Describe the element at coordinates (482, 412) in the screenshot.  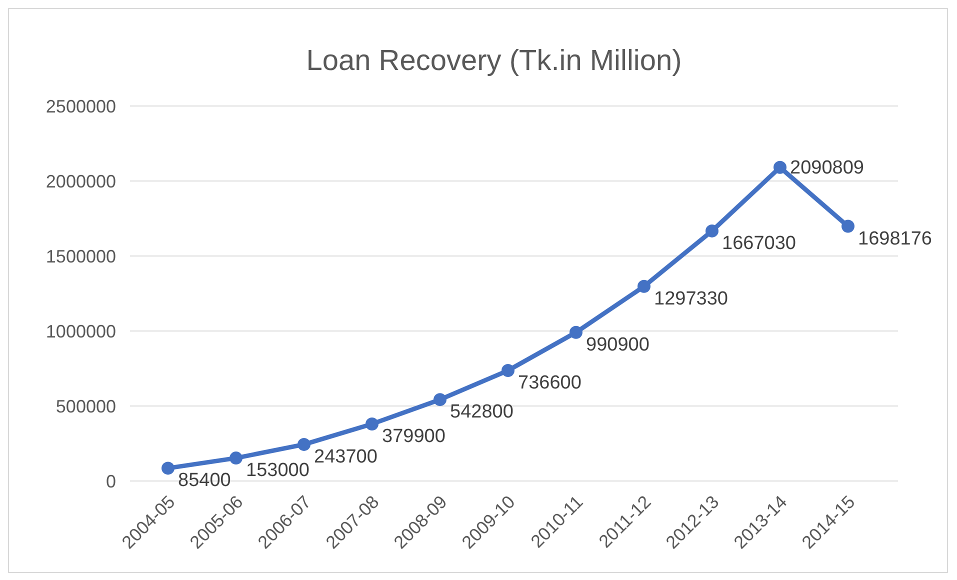
I see `data-label: 542800` at that location.